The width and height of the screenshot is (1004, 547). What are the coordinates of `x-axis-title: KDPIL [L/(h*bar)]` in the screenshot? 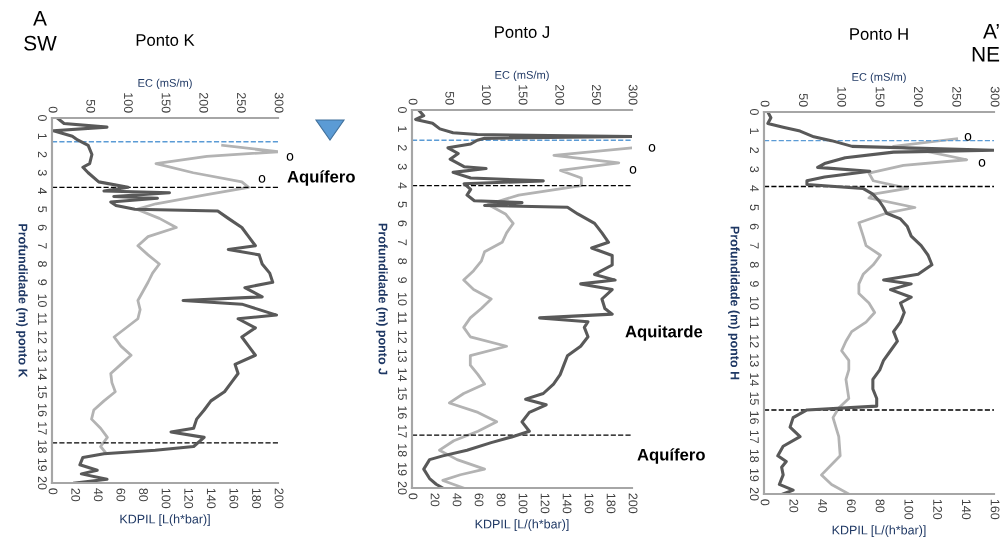 It's located at (522, 525).